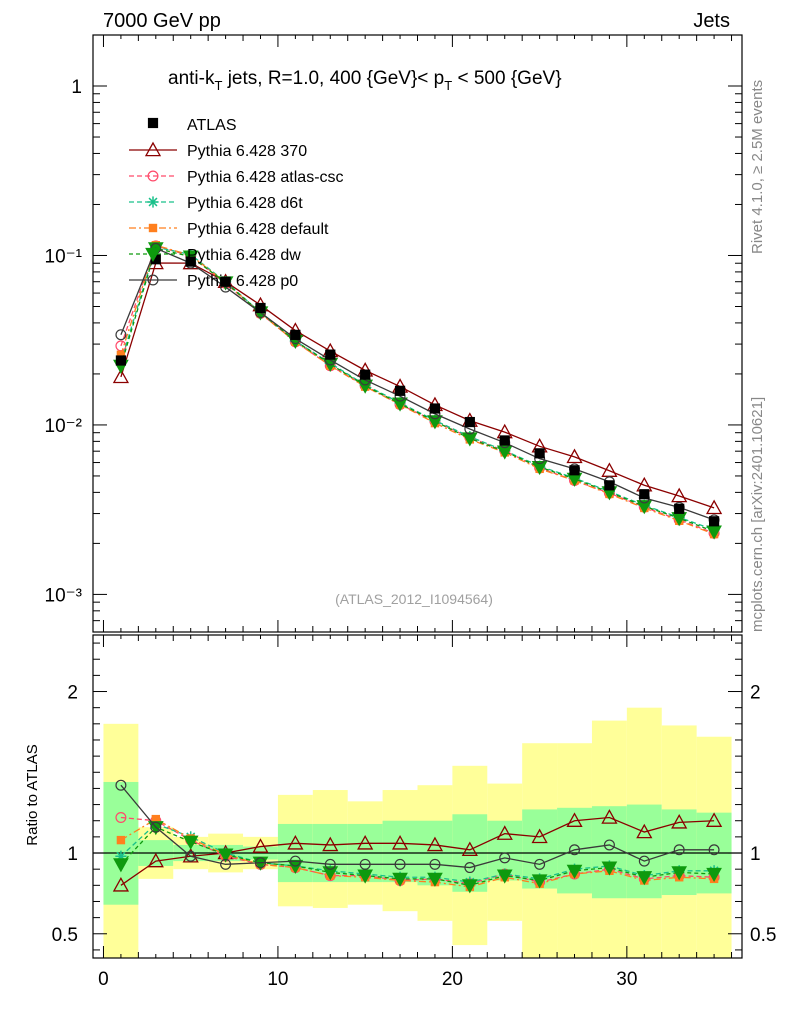 This screenshot has width=786, height=1024. What do you see at coordinates (247, 151) in the screenshot?
I see `legend-label-p370: Pythia 6.428 370` at bounding box center [247, 151].